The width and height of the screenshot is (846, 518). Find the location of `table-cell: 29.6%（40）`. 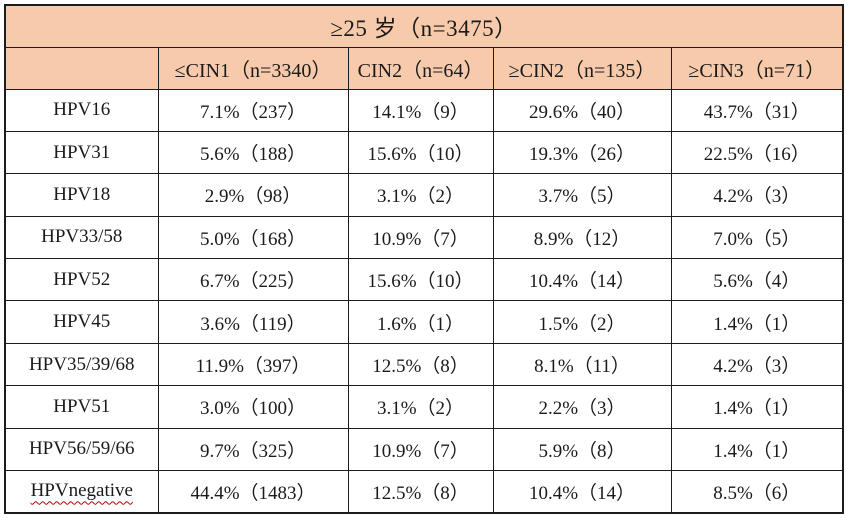

table-cell: 29.6%（40） is located at coordinates (582, 110).